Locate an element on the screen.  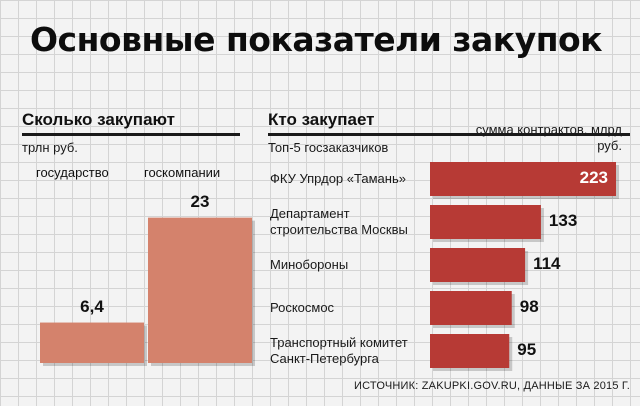
chart-title: Основные показатели закупок is located at coordinates (316, 39).